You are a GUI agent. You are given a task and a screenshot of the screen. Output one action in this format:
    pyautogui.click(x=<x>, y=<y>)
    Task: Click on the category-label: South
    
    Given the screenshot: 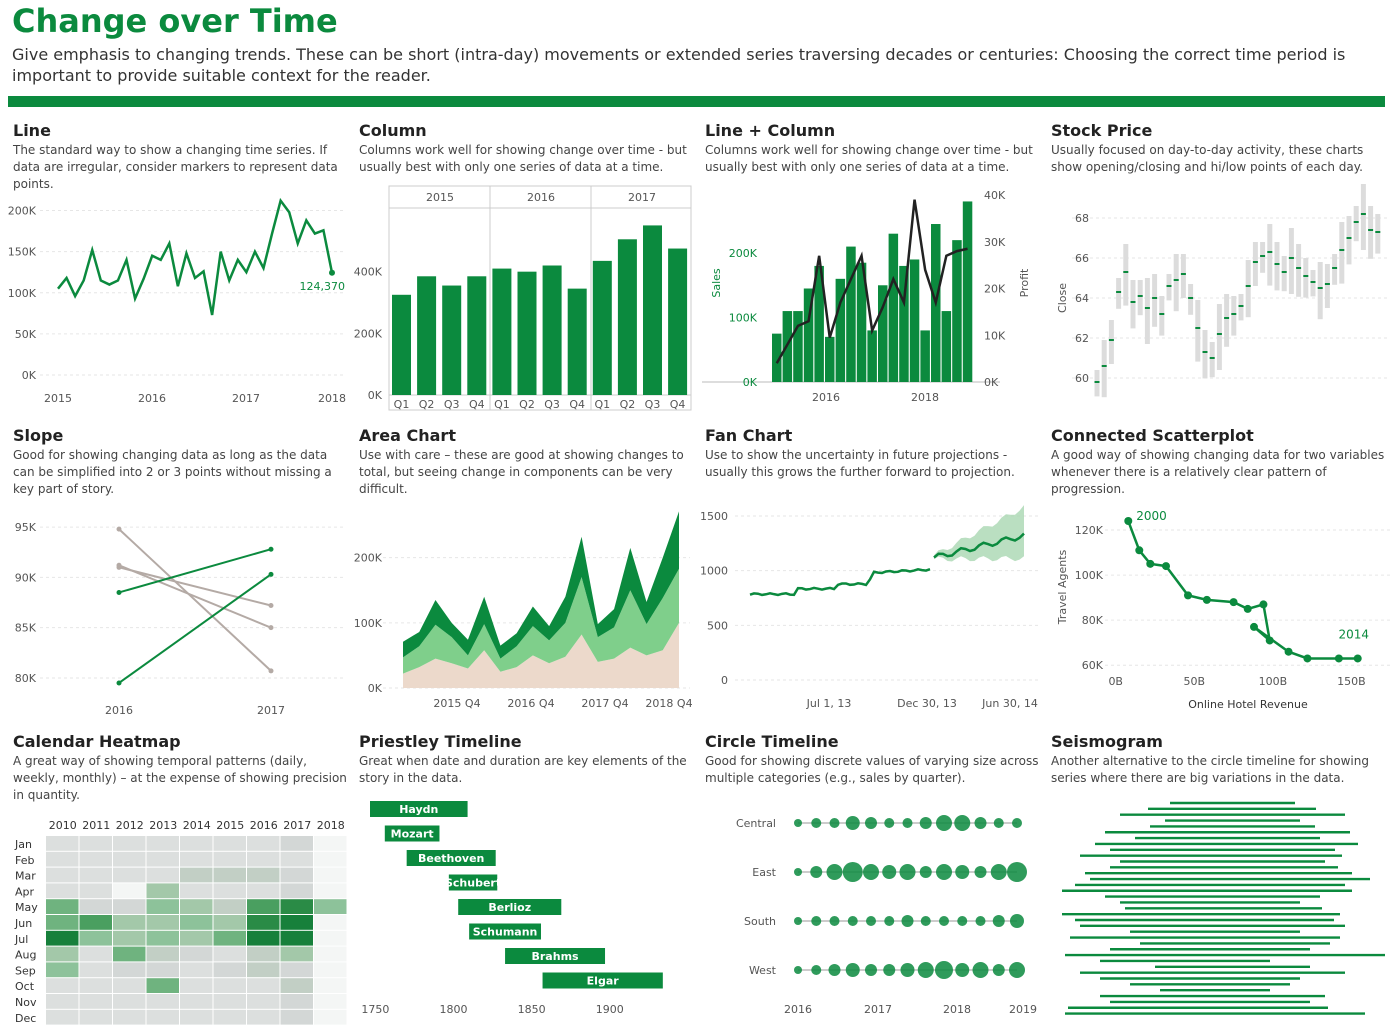 What is the action you would take?
    pyautogui.click(x=760, y=921)
    